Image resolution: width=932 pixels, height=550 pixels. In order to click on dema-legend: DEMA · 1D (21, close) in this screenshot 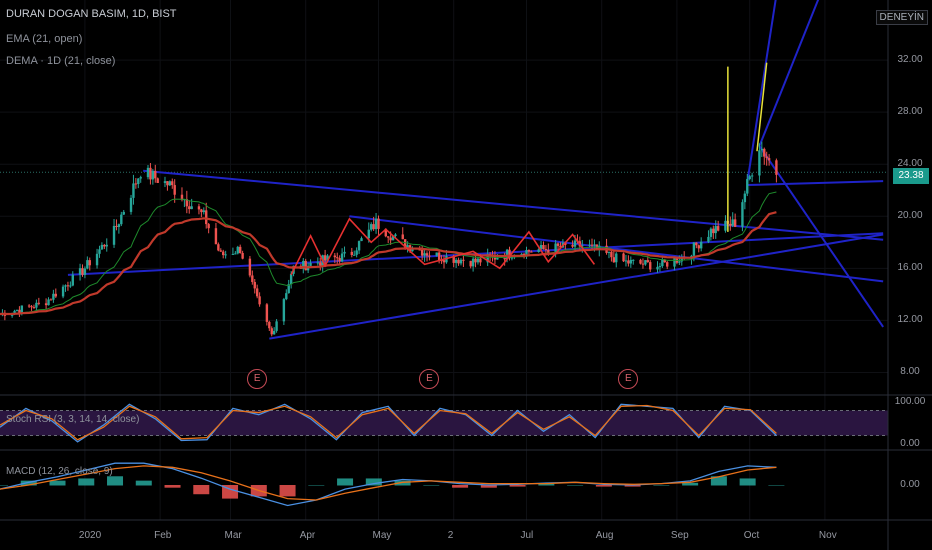, I will do `click(61, 61)`.